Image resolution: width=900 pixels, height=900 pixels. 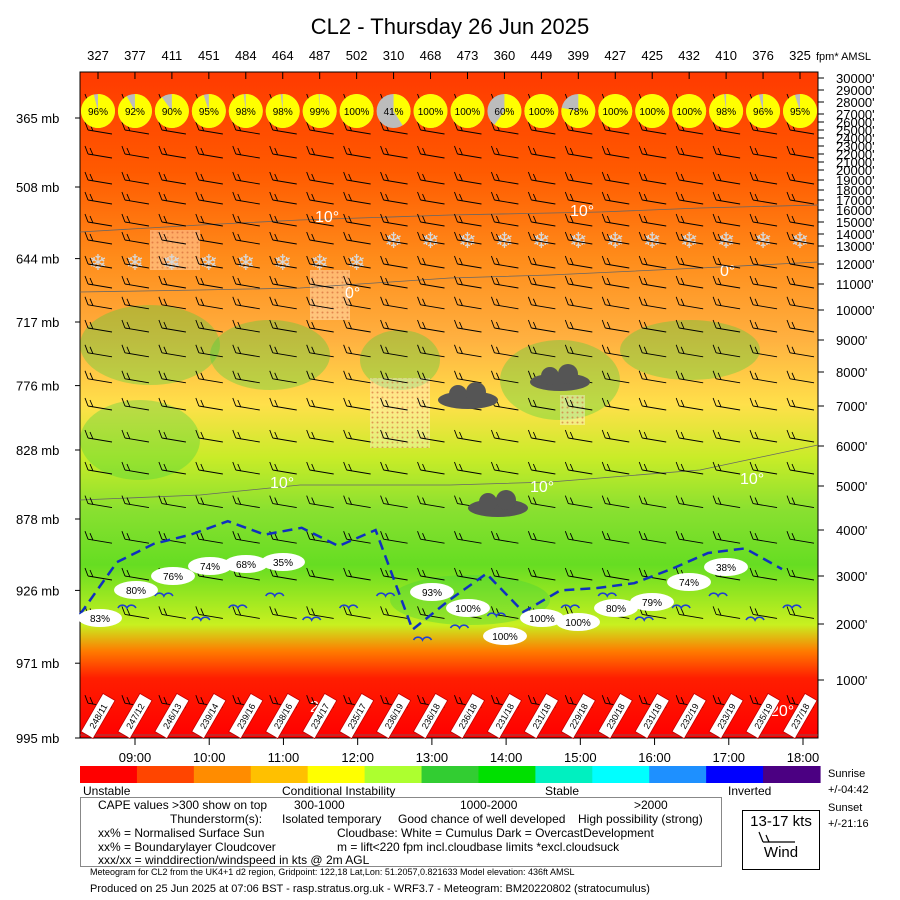 I want to click on altitude-label: 8000', so click(x=851, y=372).